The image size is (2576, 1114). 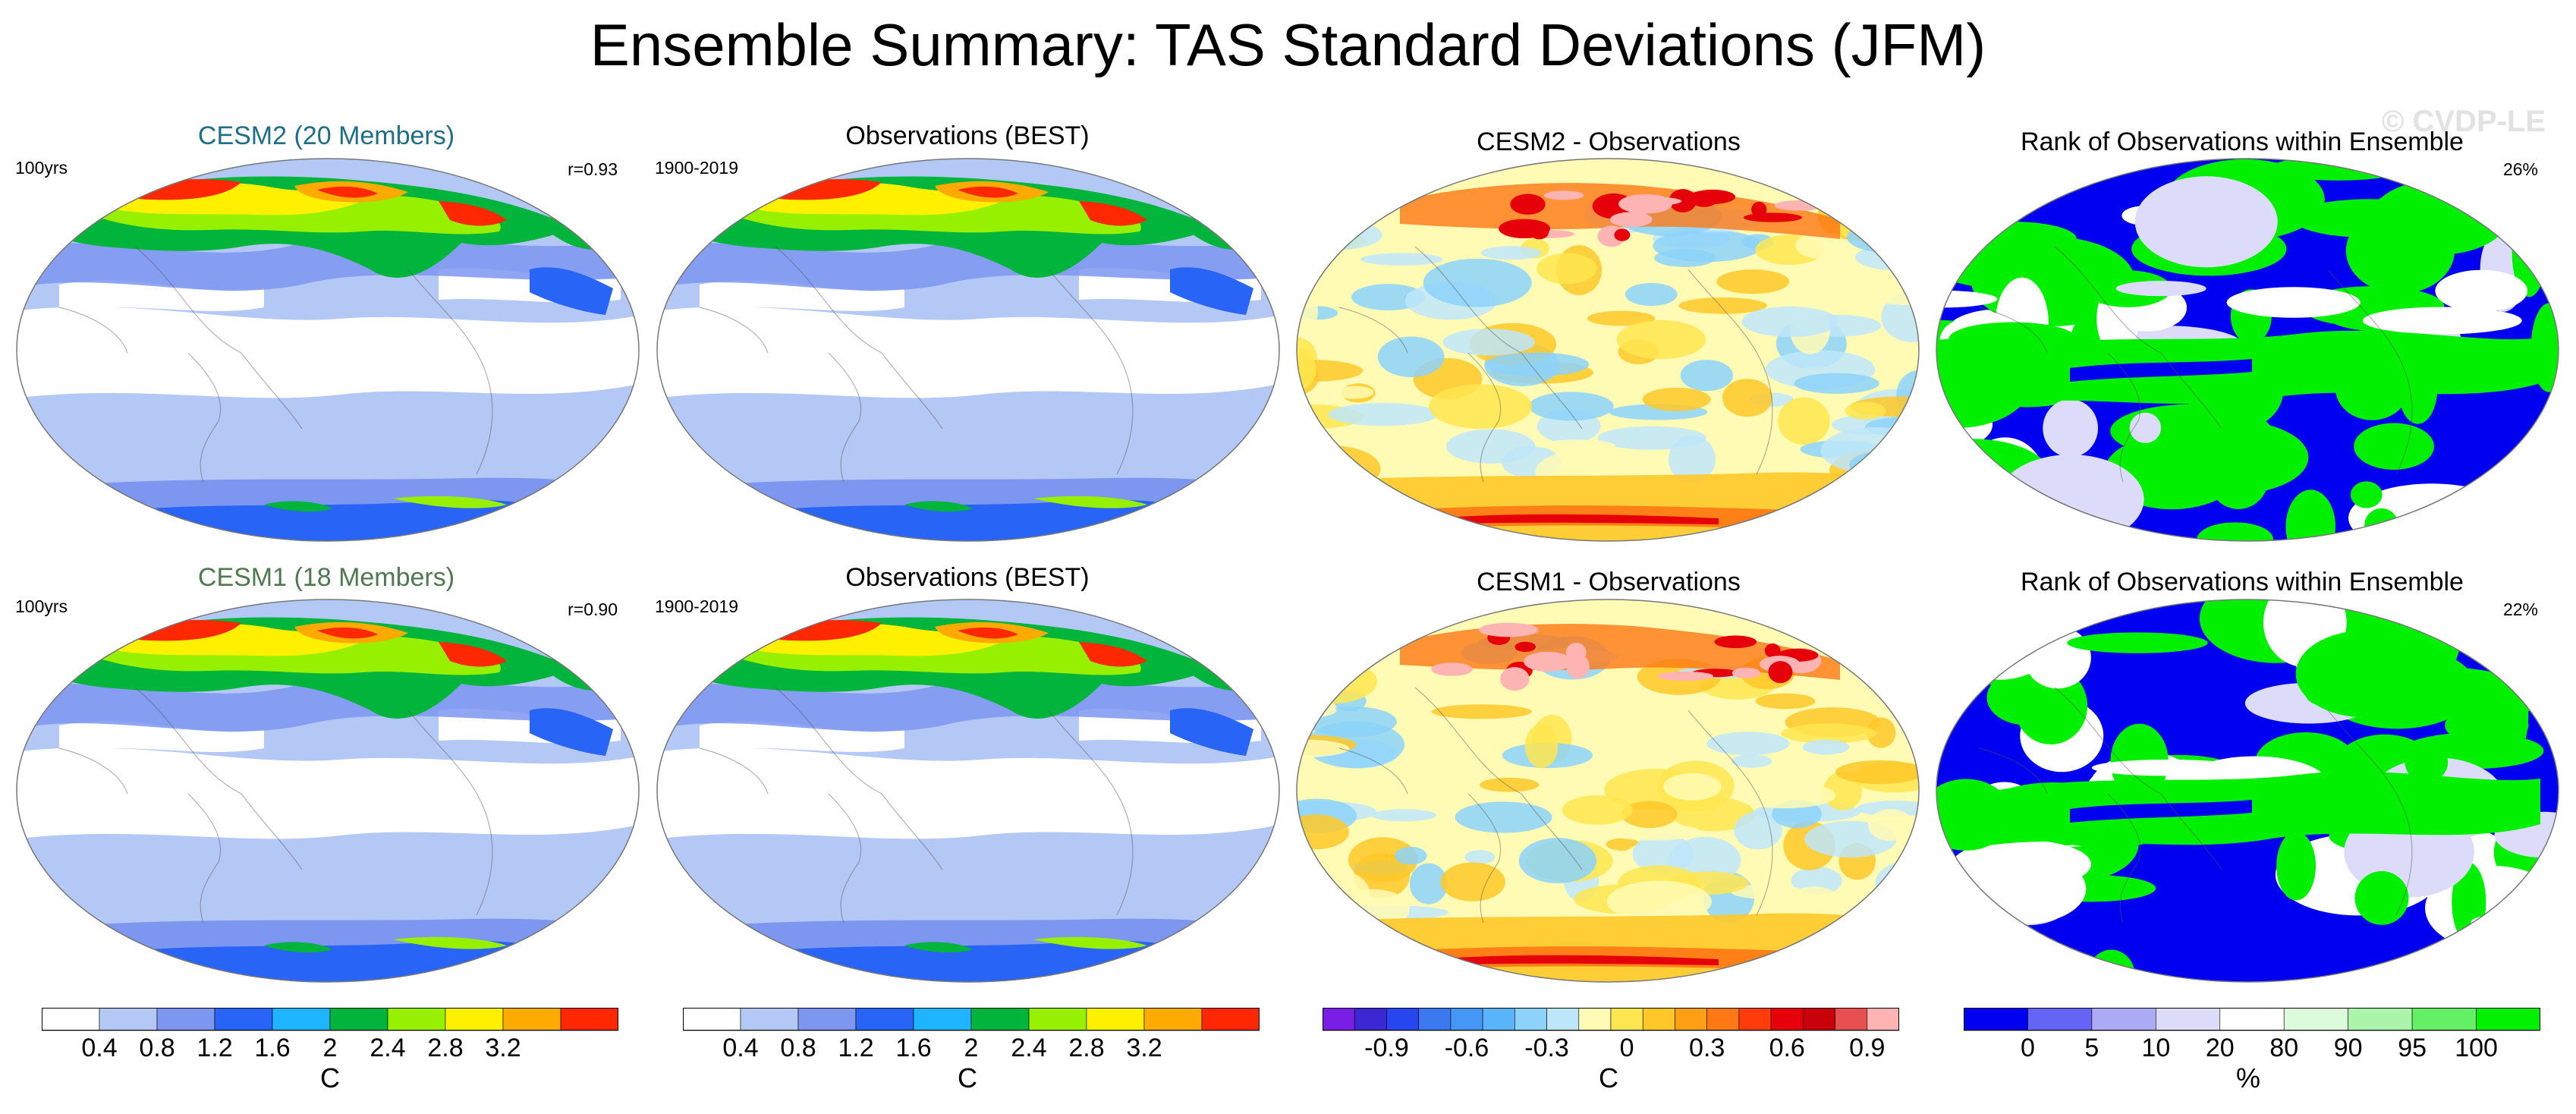 I want to click on panel-title-diff-1: CESM2 - Observations, so click(x=1609, y=141).